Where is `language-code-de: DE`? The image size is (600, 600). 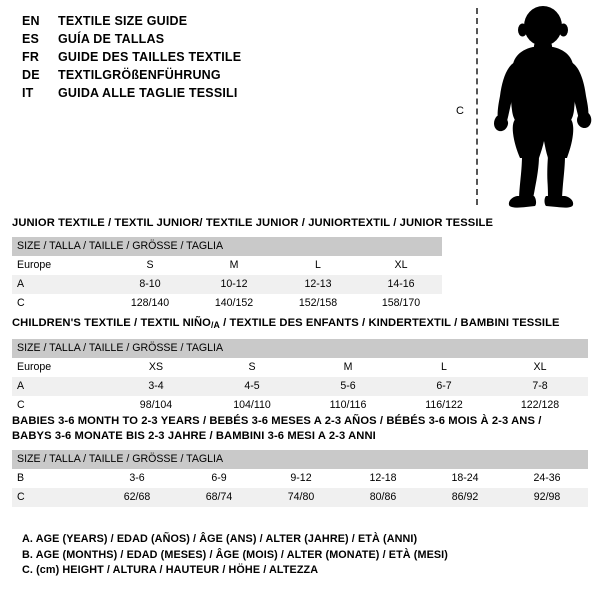 language-code-de: DE is located at coordinates (31, 75).